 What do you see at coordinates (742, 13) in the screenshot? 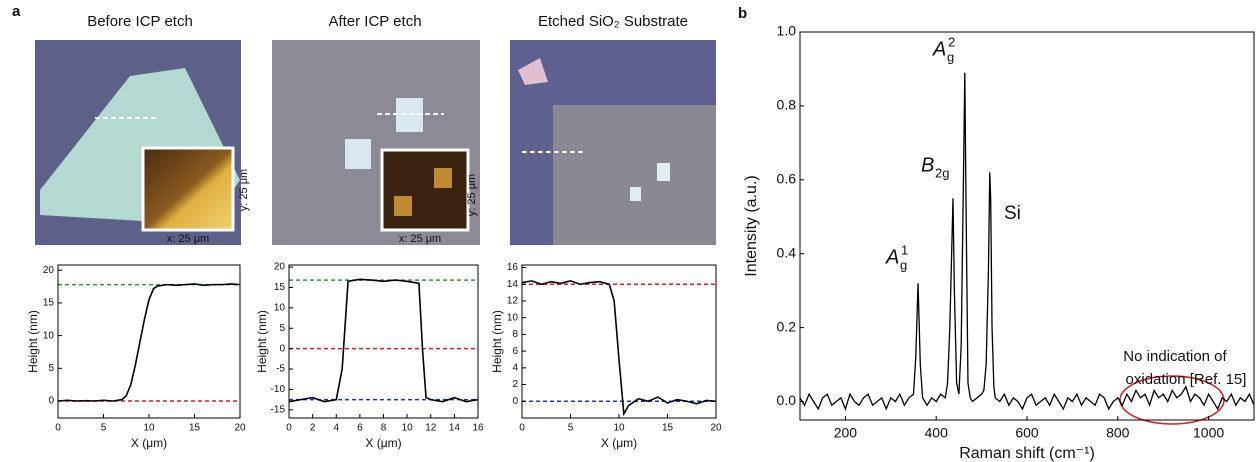
I see `panel-label: b` at bounding box center [742, 13].